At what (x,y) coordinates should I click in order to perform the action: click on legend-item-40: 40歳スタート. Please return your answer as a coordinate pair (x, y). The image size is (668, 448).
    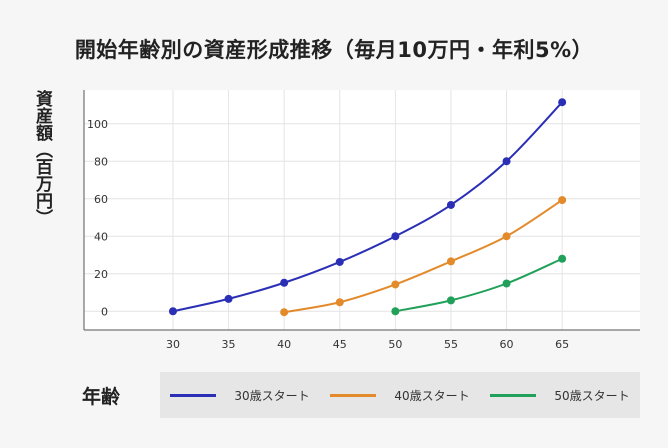
    Looking at the image, I should click on (400, 395).